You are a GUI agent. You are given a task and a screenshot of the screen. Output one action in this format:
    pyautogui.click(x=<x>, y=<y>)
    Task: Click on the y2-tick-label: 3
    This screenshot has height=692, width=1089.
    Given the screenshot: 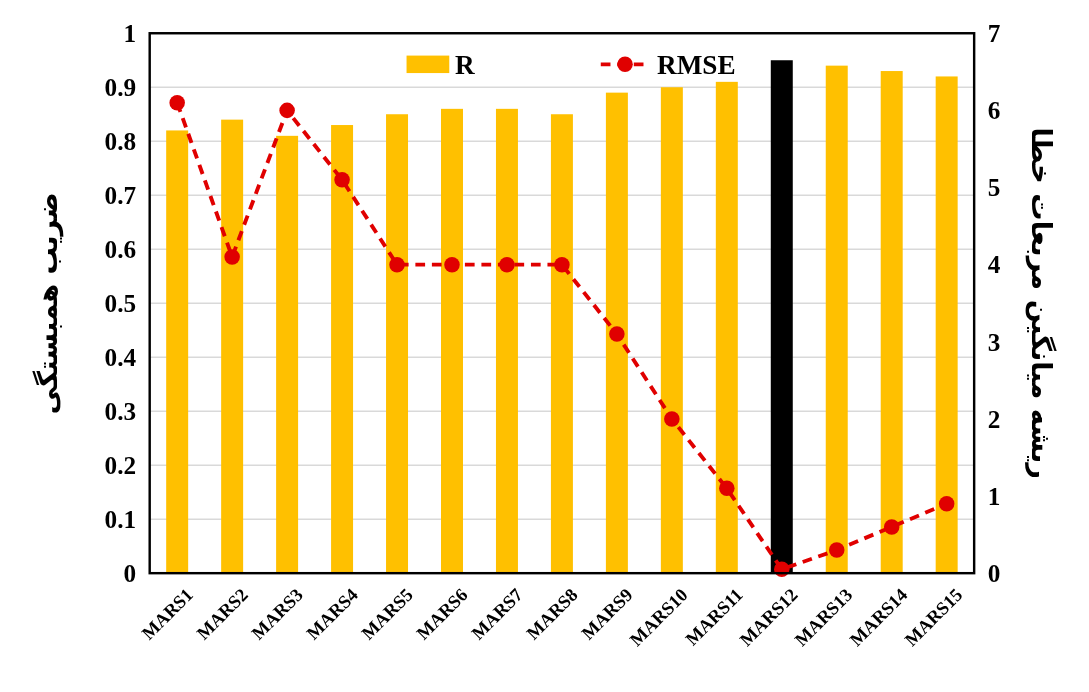 What is the action you would take?
    pyautogui.click(x=994, y=342)
    